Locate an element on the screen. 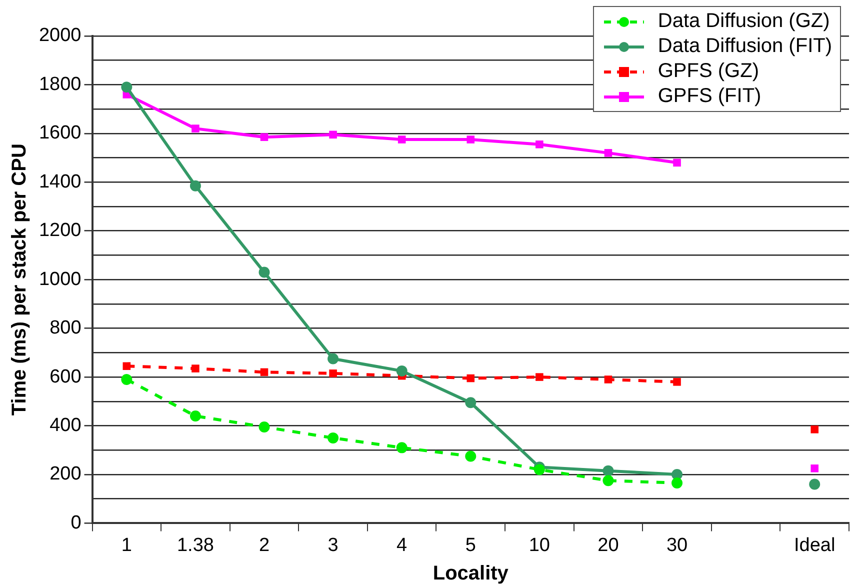  y-tick-label: 0 is located at coordinates (76, 523).